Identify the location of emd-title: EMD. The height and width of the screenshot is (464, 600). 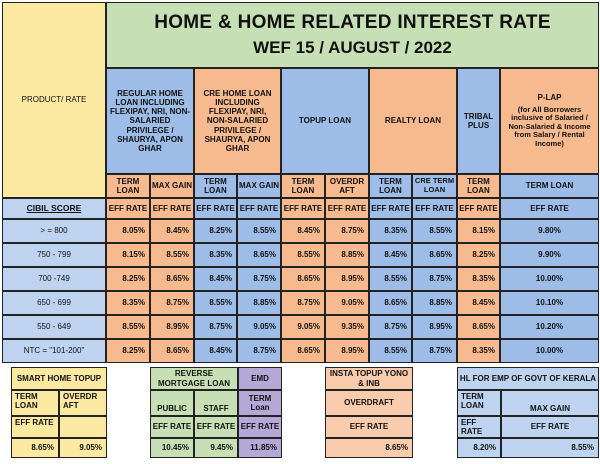
(260, 378).